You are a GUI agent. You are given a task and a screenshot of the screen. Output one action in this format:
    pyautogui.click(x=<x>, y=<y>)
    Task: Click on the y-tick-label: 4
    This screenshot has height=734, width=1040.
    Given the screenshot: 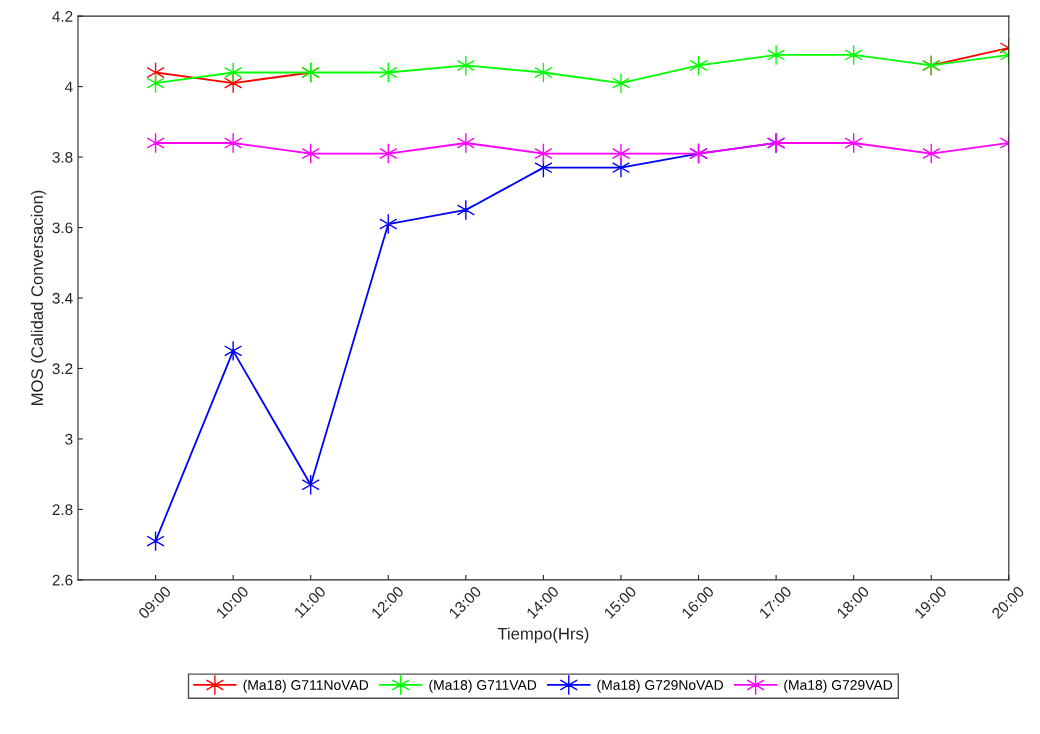 What is the action you would take?
    pyautogui.click(x=68, y=87)
    